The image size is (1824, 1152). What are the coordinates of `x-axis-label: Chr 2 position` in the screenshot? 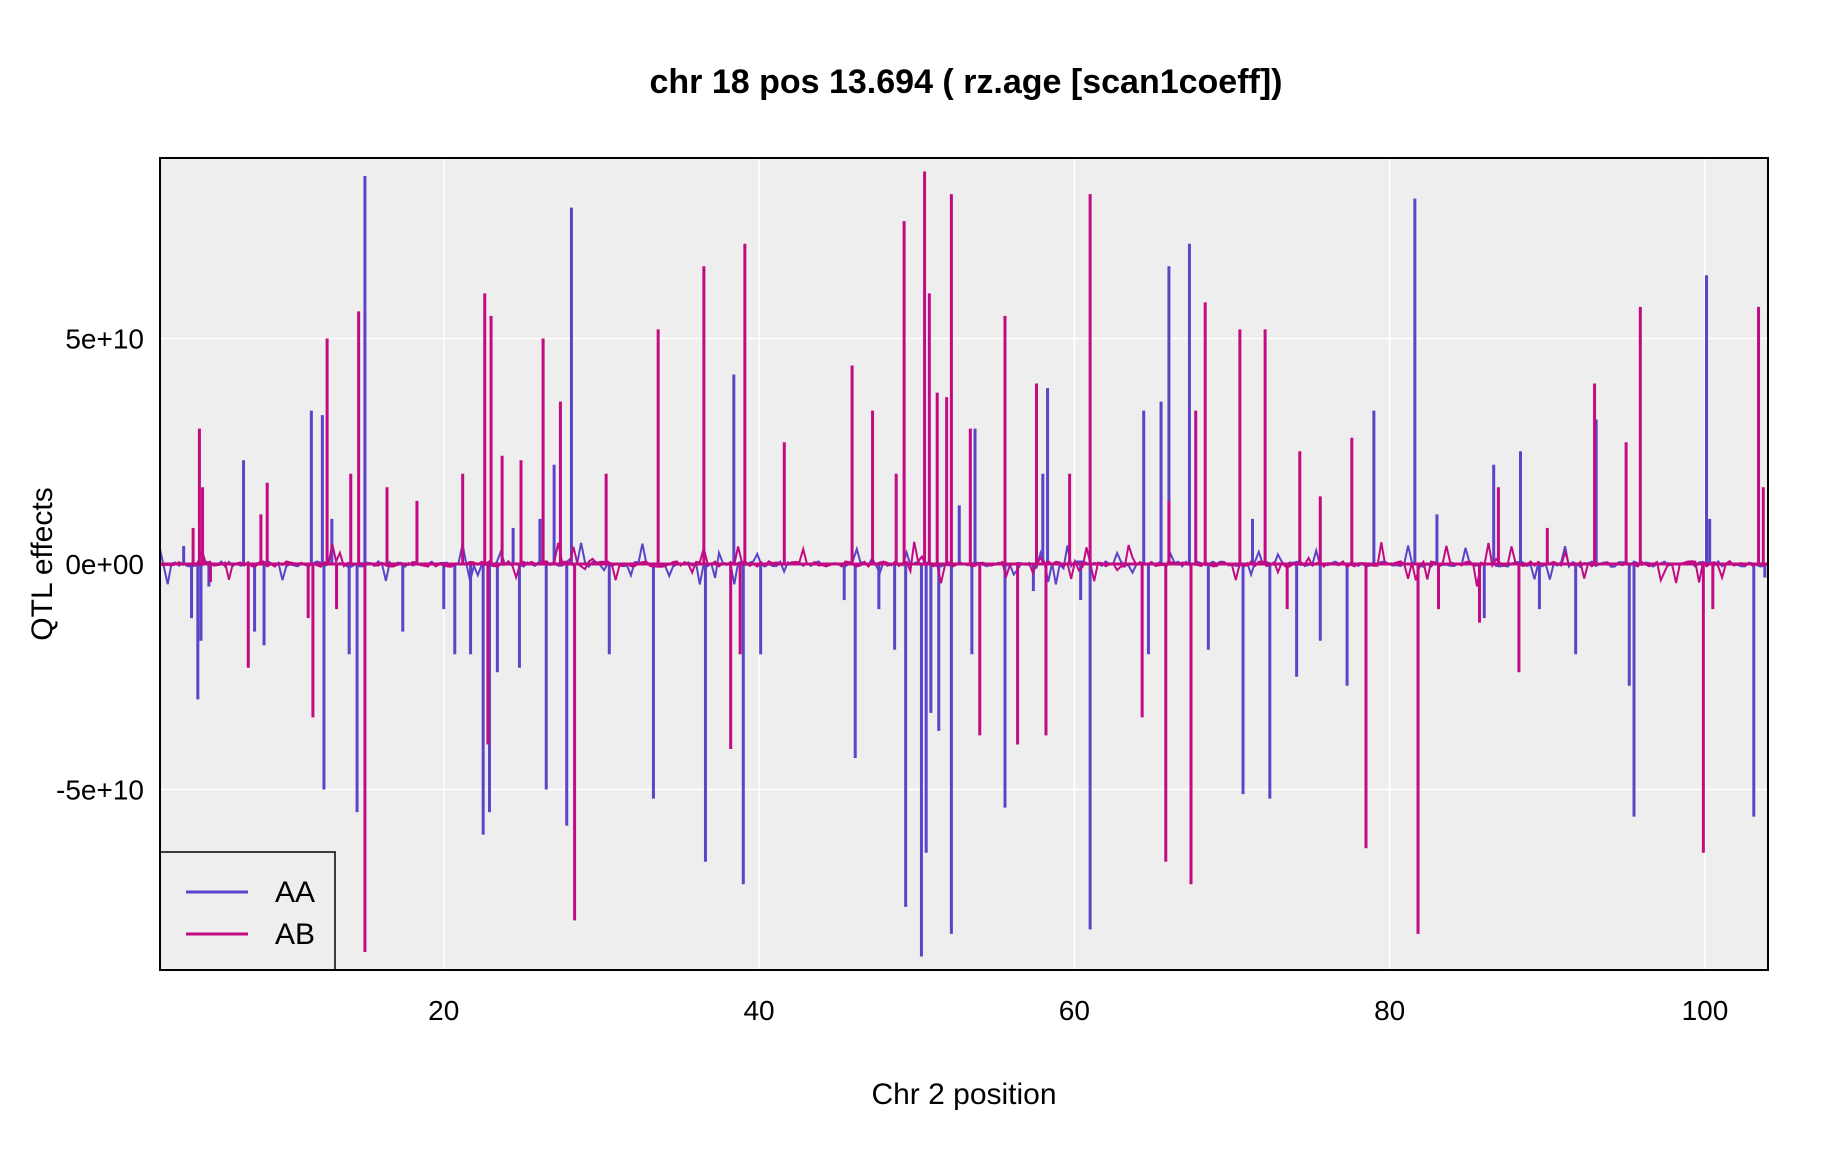 It's located at (963, 1094).